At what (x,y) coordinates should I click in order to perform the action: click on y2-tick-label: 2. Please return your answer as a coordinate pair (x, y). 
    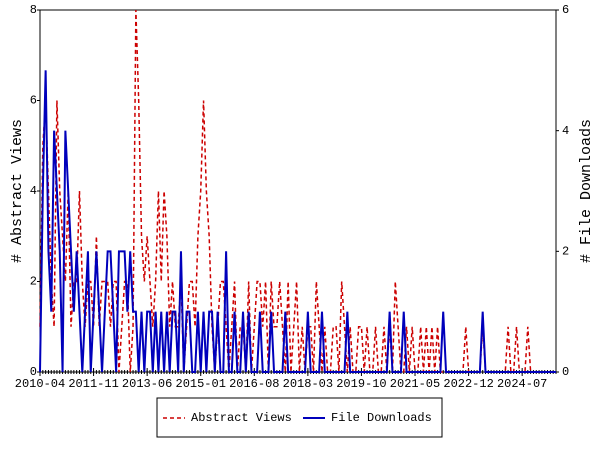
    Looking at the image, I should click on (565, 252).